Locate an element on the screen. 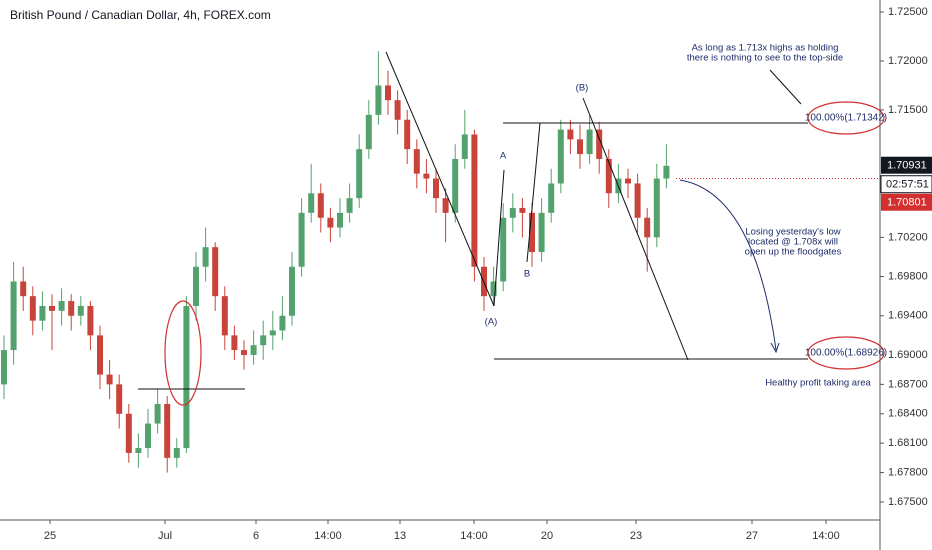  target-label: 100.00%(1.71342) is located at coordinates (846, 118).